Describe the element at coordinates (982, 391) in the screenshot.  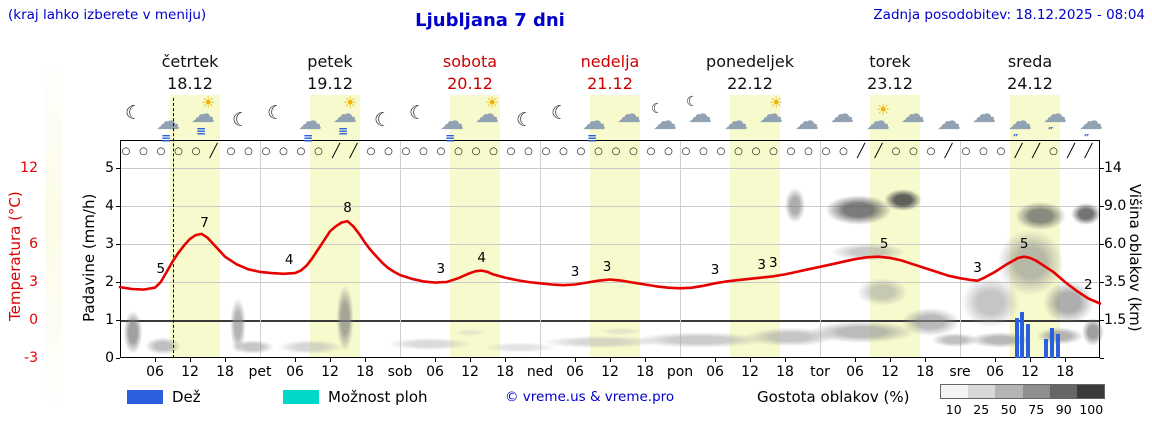
I see `density-scale-segment` at that location.